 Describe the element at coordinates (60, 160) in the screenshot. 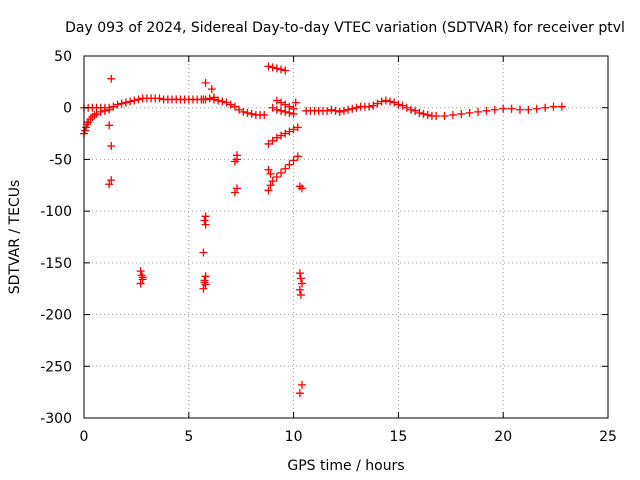

I see `y-tick-label: -50` at that location.